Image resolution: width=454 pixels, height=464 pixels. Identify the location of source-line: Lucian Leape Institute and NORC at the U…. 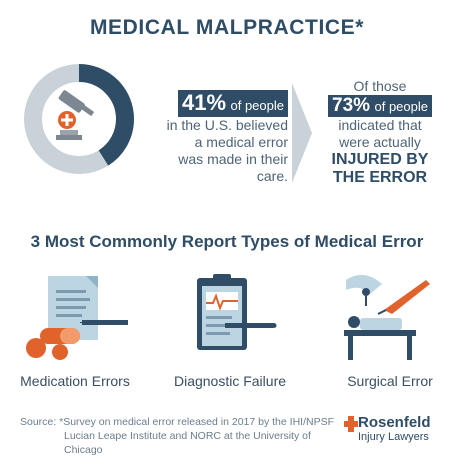
(187, 443).